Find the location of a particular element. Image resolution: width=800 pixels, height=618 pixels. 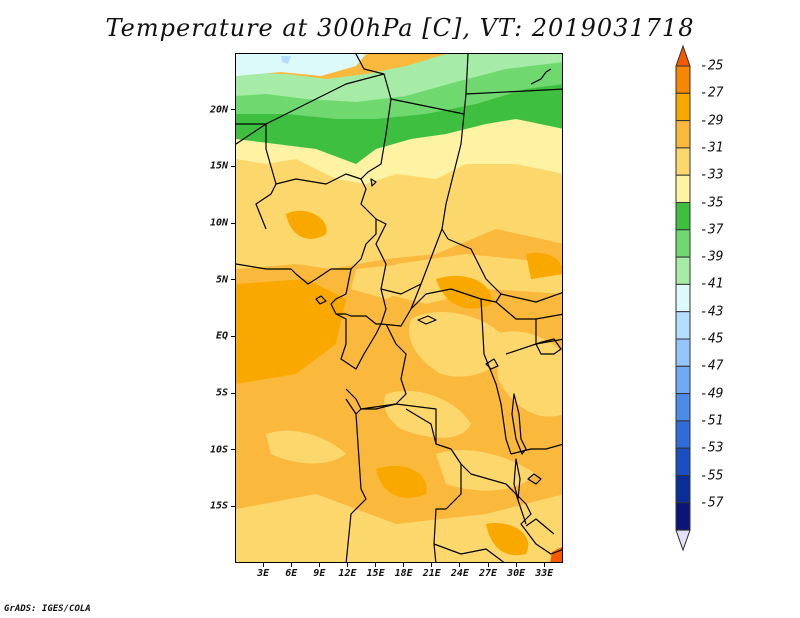

colorbar-bottom-arrow is located at coordinates (683, 540).